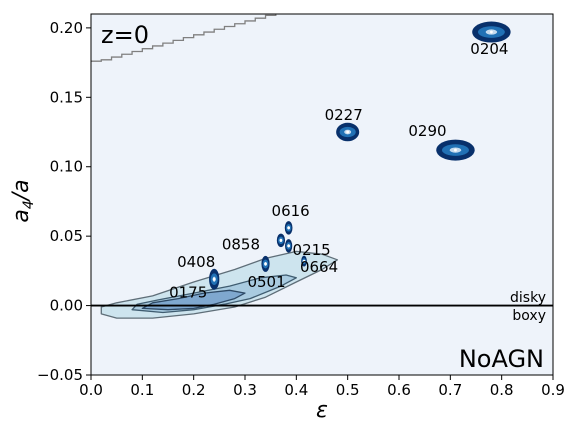 The image size is (576, 432). What do you see at coordinates (194, 390) in the screenshot?
I see `x-tick-label: 0.2` at bounding box center [194, 390].